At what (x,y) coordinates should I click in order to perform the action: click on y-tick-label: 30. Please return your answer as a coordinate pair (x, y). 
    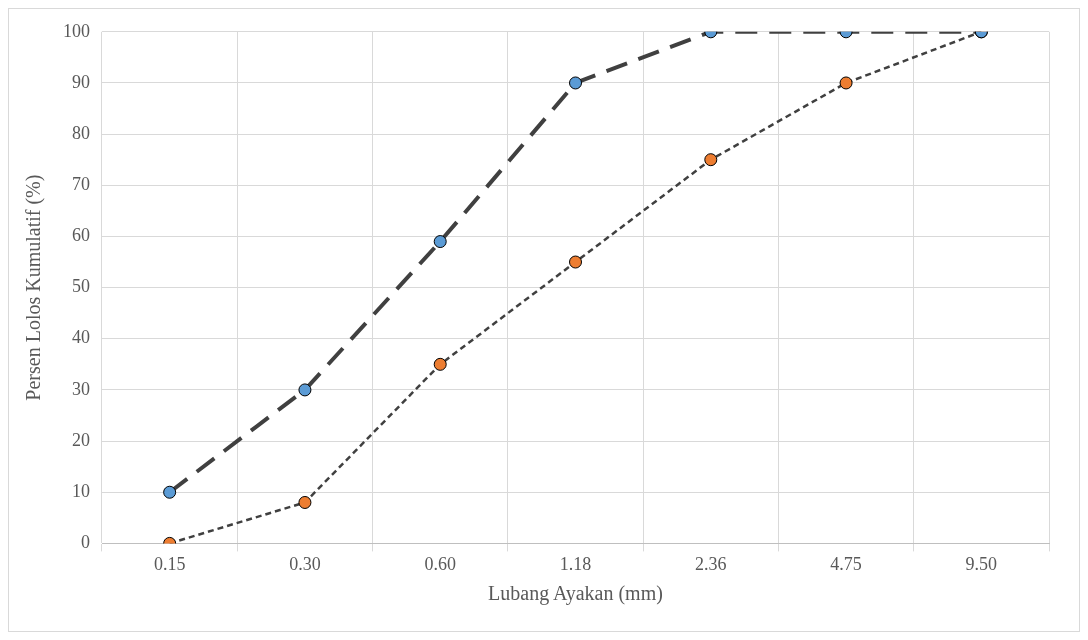
    Looking at the image, I should click on (81, 388).